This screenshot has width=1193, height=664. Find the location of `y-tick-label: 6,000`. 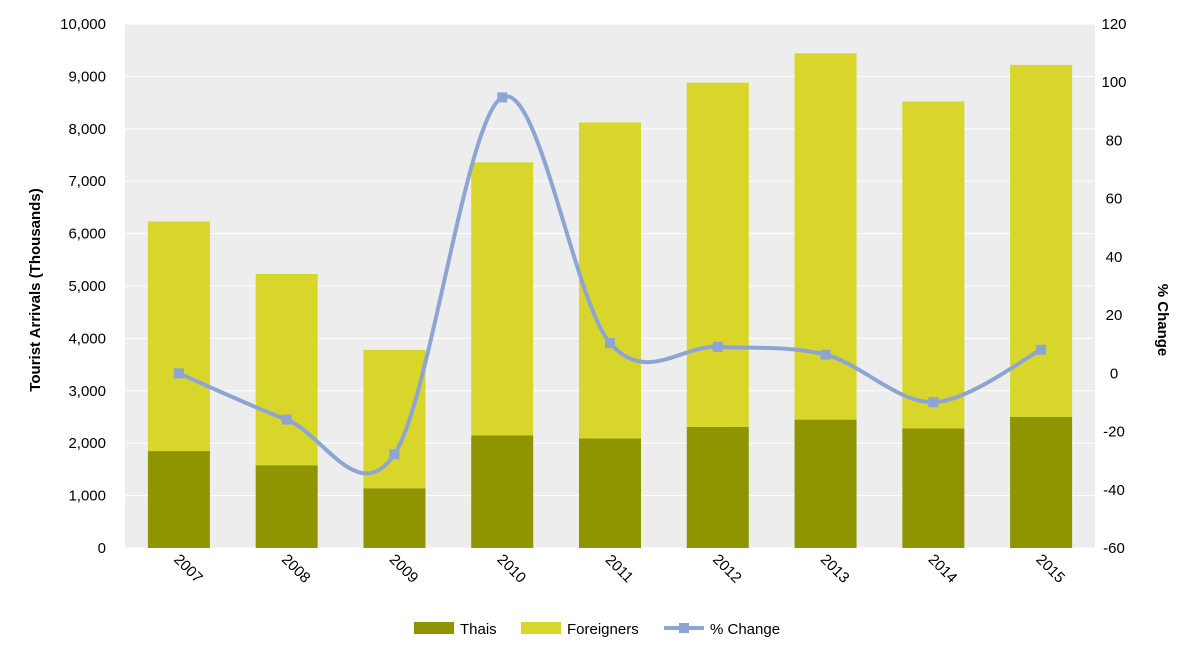

y-tick-label: 6,000 is located at coordinates (87, 234).